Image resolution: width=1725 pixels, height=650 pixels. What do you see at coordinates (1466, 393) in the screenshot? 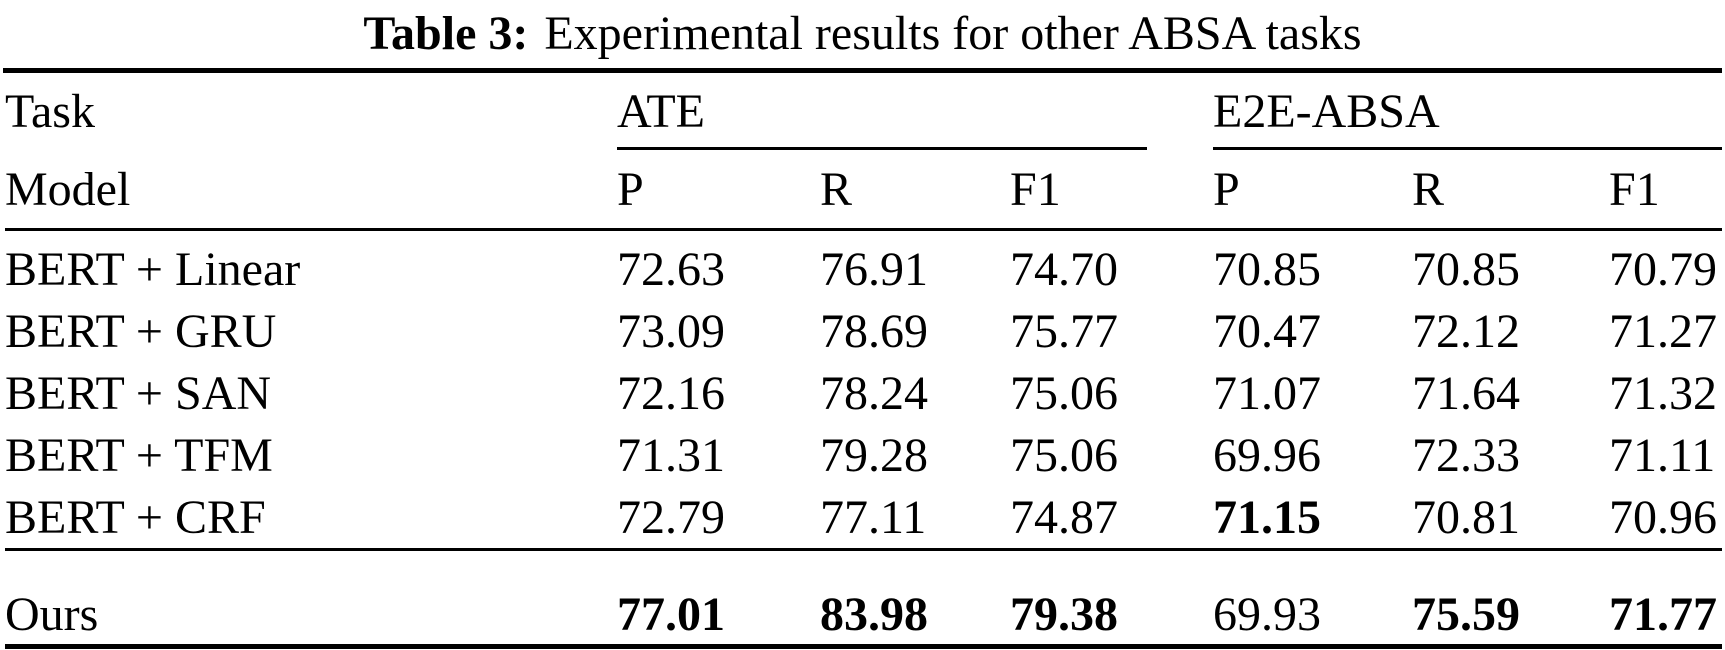
I see `cell-e2e-r: 71.64` at bounding box center [1466, 393].